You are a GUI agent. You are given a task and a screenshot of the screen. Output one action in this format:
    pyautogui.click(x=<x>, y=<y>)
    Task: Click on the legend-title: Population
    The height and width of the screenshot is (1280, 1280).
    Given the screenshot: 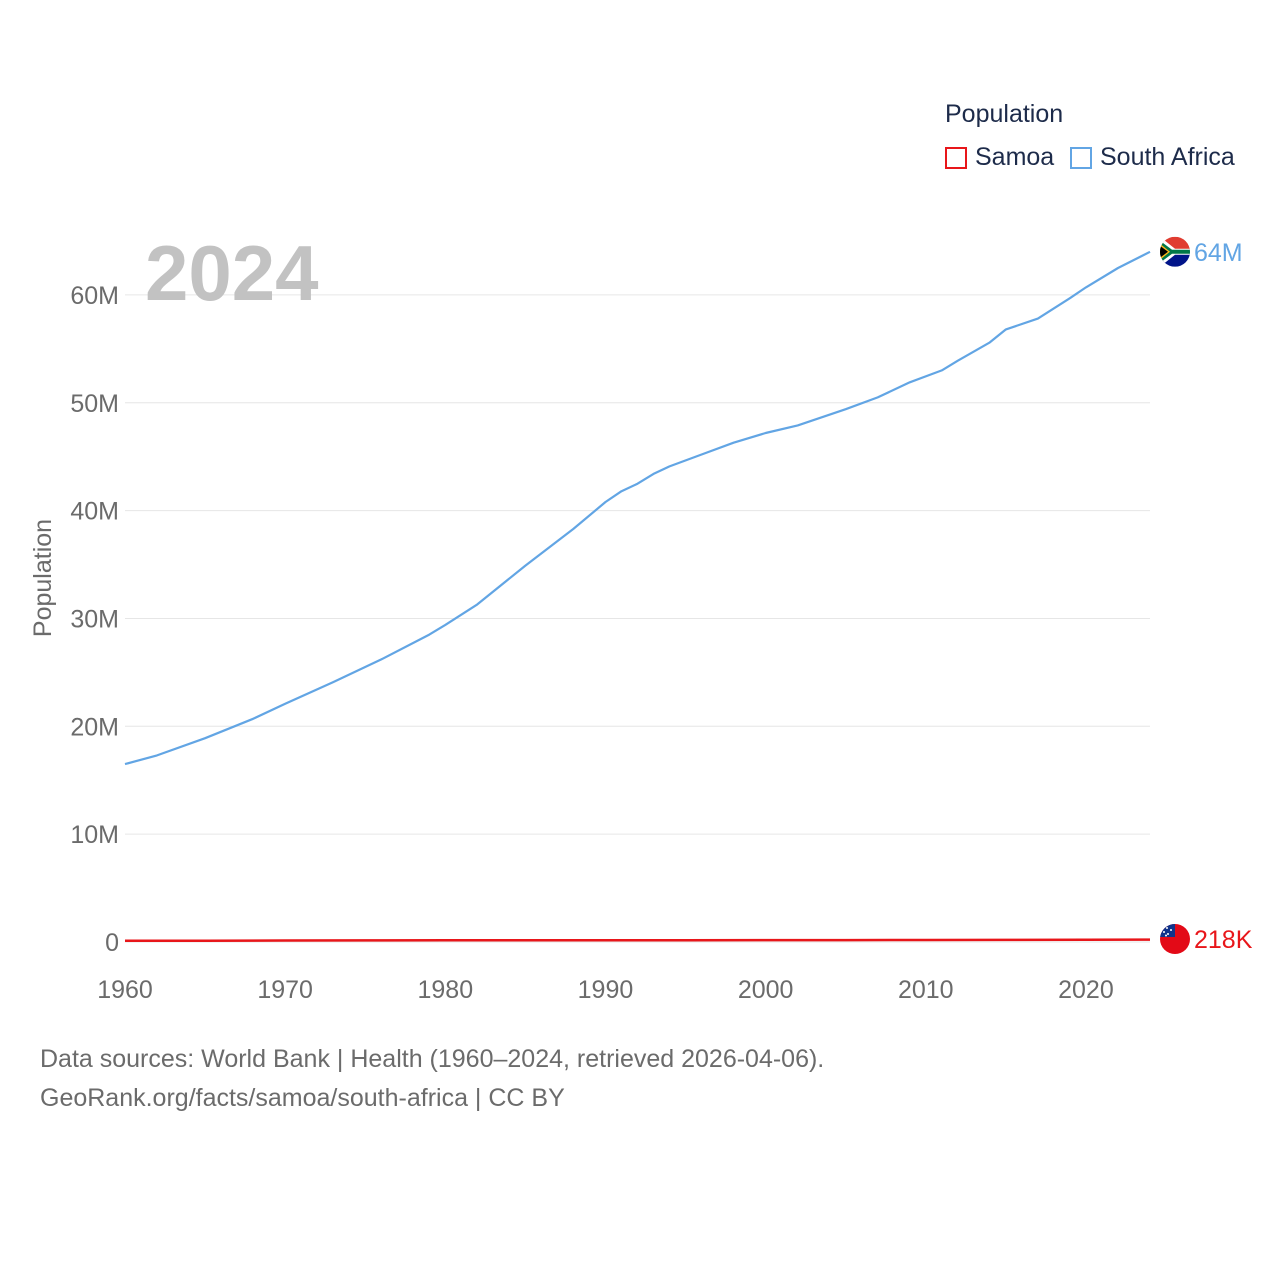 What is the action you would take?
    pyautogui.click(x=1004, y=114)
    